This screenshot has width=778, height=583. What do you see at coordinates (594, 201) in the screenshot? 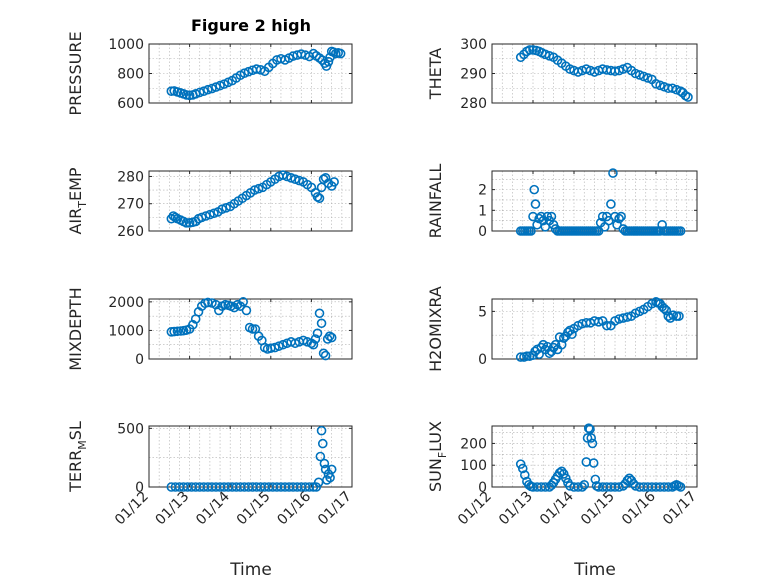
I see `plot-area` at bounding box center [594, 201].